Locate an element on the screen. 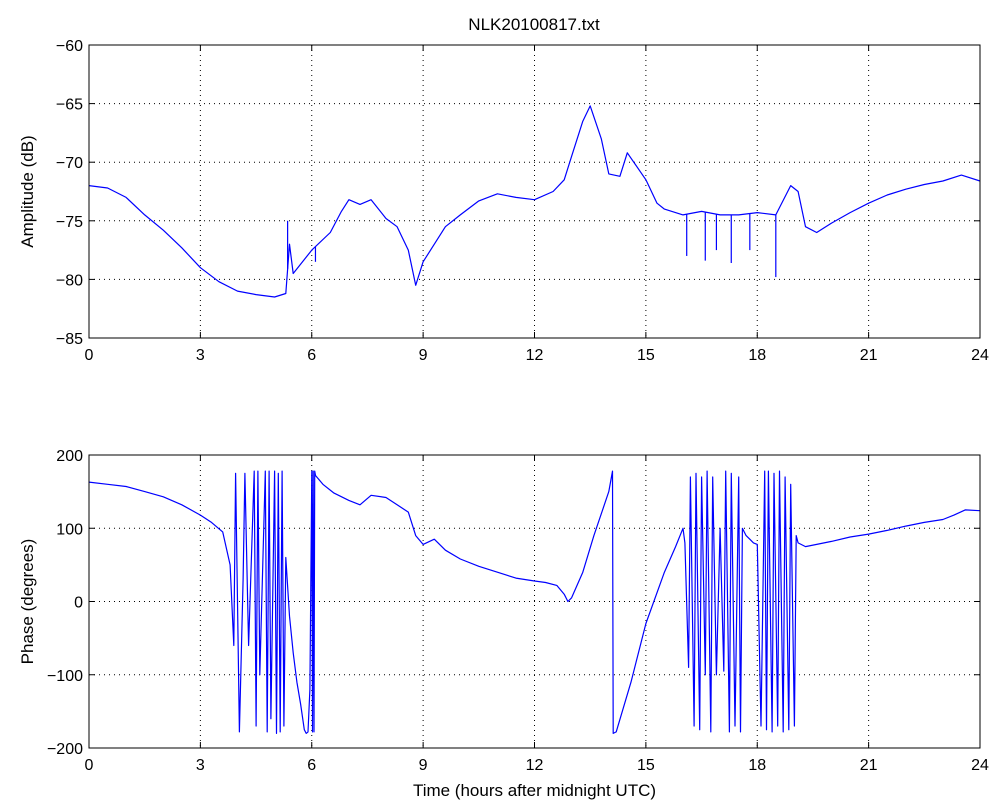 This screenshot has width=998, height=806. amplitude-y-tick-label: −80 is located at coordinates (69, 280).